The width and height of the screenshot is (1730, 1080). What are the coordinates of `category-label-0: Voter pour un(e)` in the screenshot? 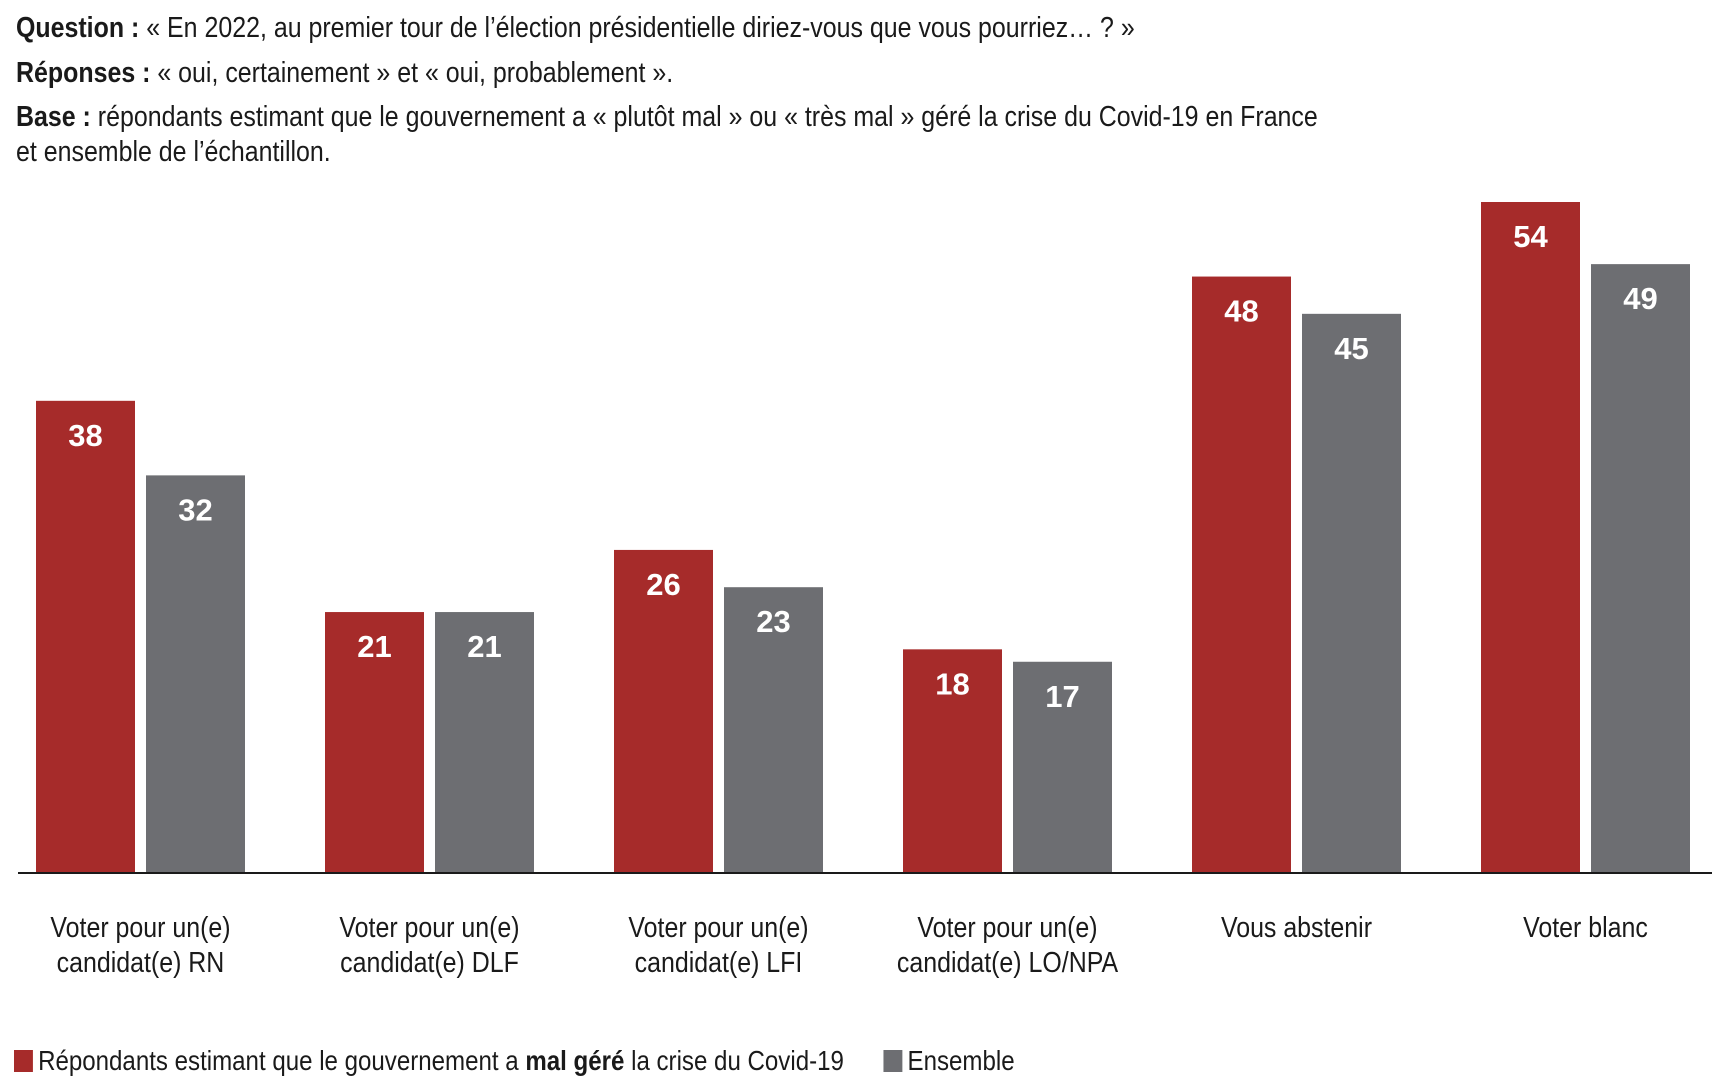 It's located at (140, 927).